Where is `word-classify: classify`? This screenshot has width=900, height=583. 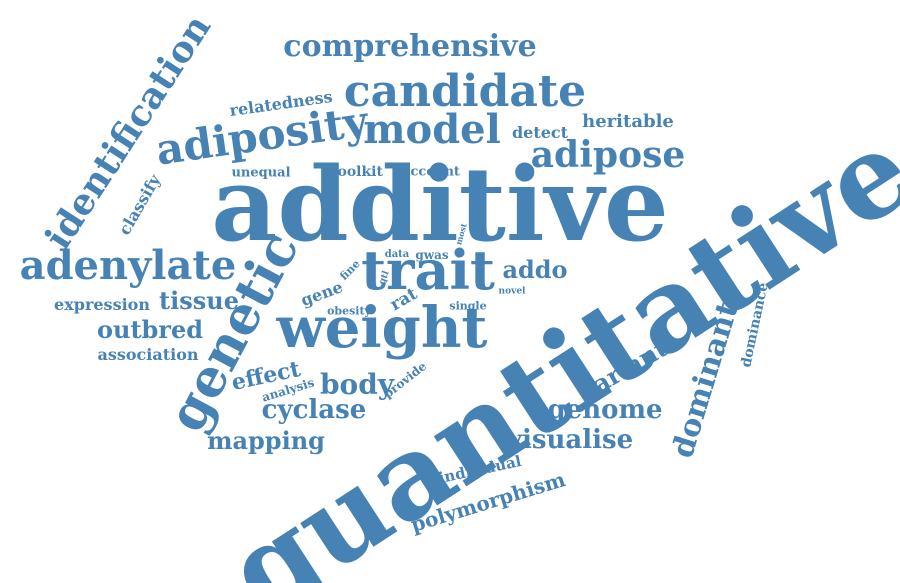 word-classify: classify is located at coordinates (139, 205).